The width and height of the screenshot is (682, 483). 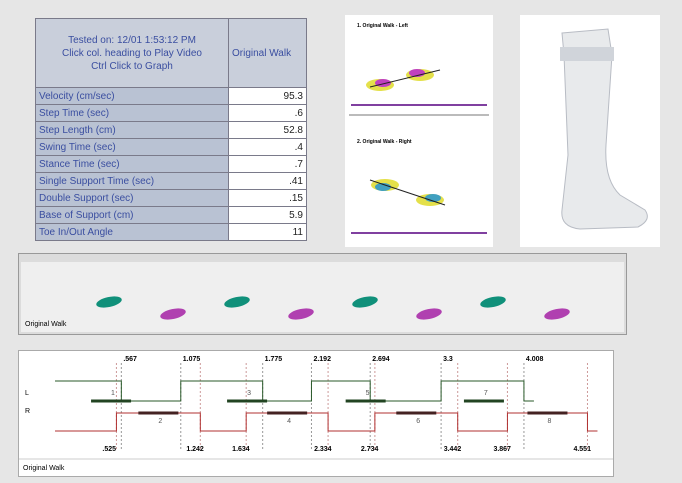 I want to click on brace-image, so click(x=590, y=131).